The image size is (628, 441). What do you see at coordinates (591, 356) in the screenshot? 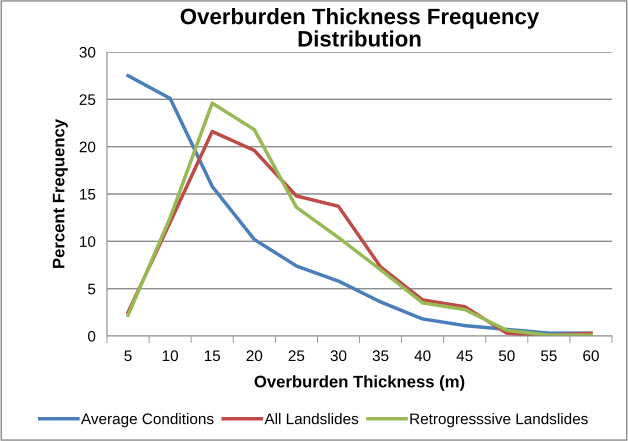
I see `x-tick-label: 60` at bounding box center [591, 356].